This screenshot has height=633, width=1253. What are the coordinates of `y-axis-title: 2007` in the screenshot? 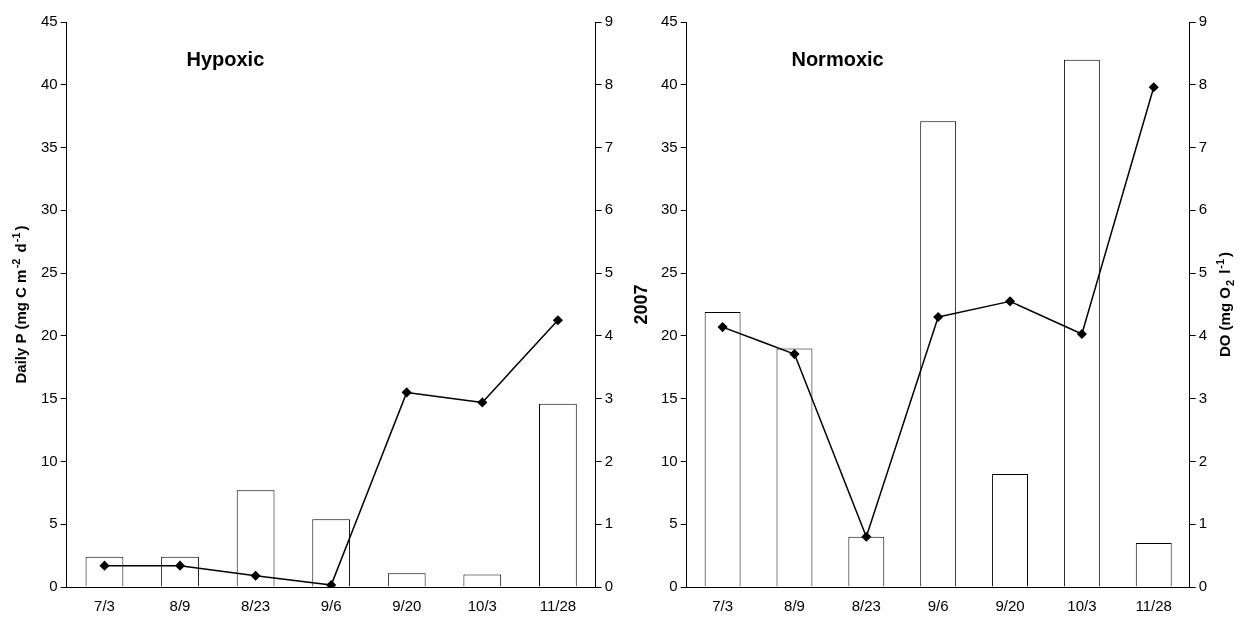 It's located at (640, 304).